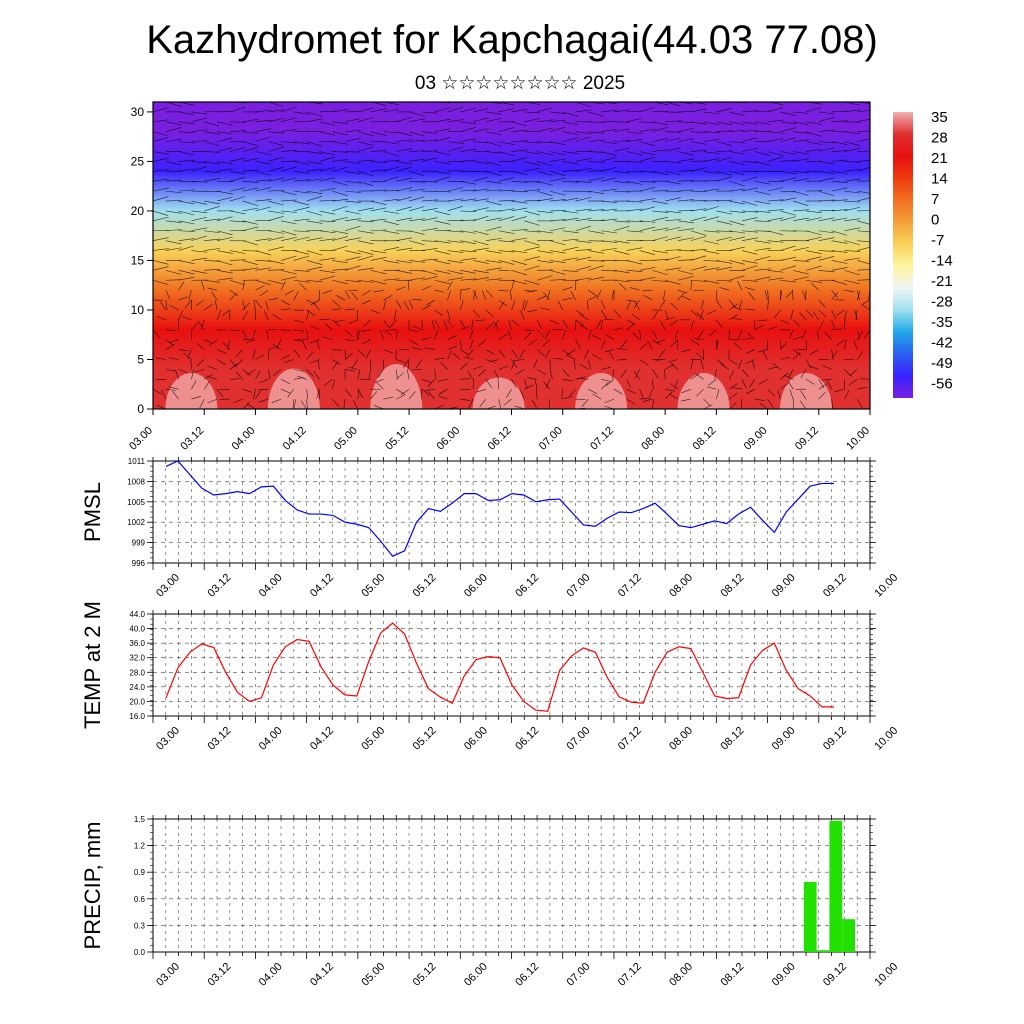 This screenshot has width=1024, height=1024. Describe the element at coordinates (551, 439) in the screenshot. I see `x-tick-label: 07.00` at that location.